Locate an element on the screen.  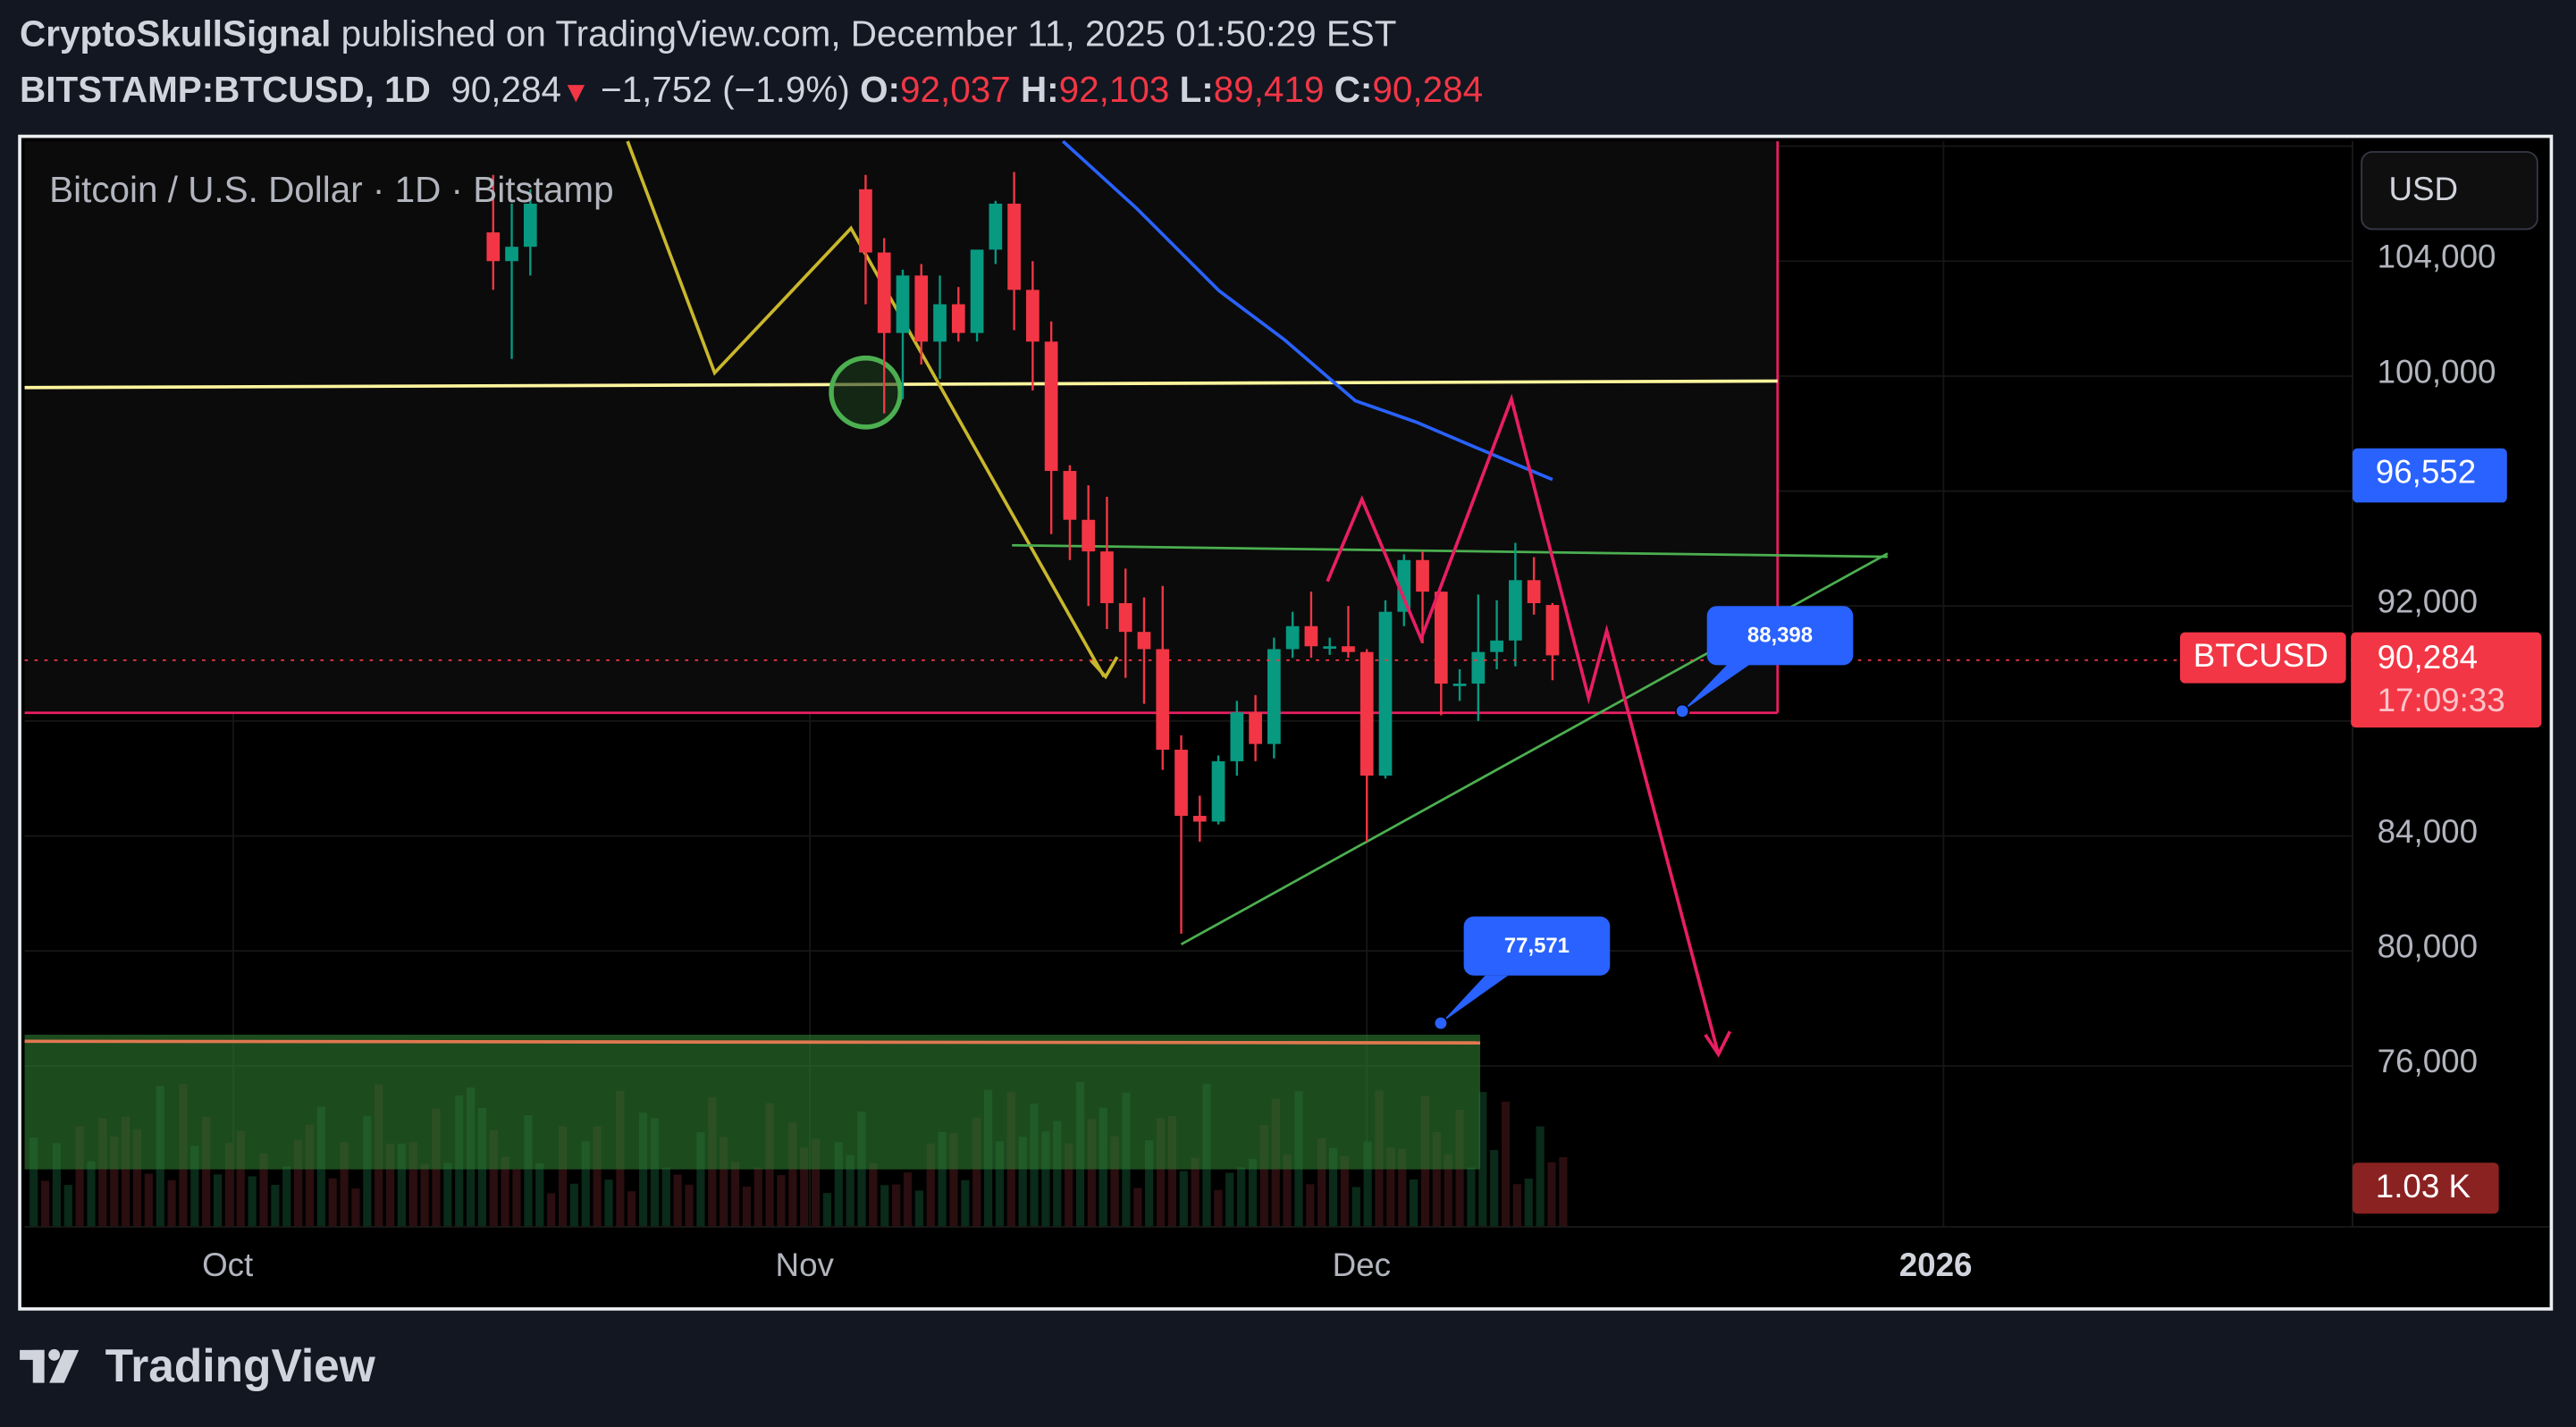
symbol-tag: BTCUSD is located at coordinates (2263, 658).